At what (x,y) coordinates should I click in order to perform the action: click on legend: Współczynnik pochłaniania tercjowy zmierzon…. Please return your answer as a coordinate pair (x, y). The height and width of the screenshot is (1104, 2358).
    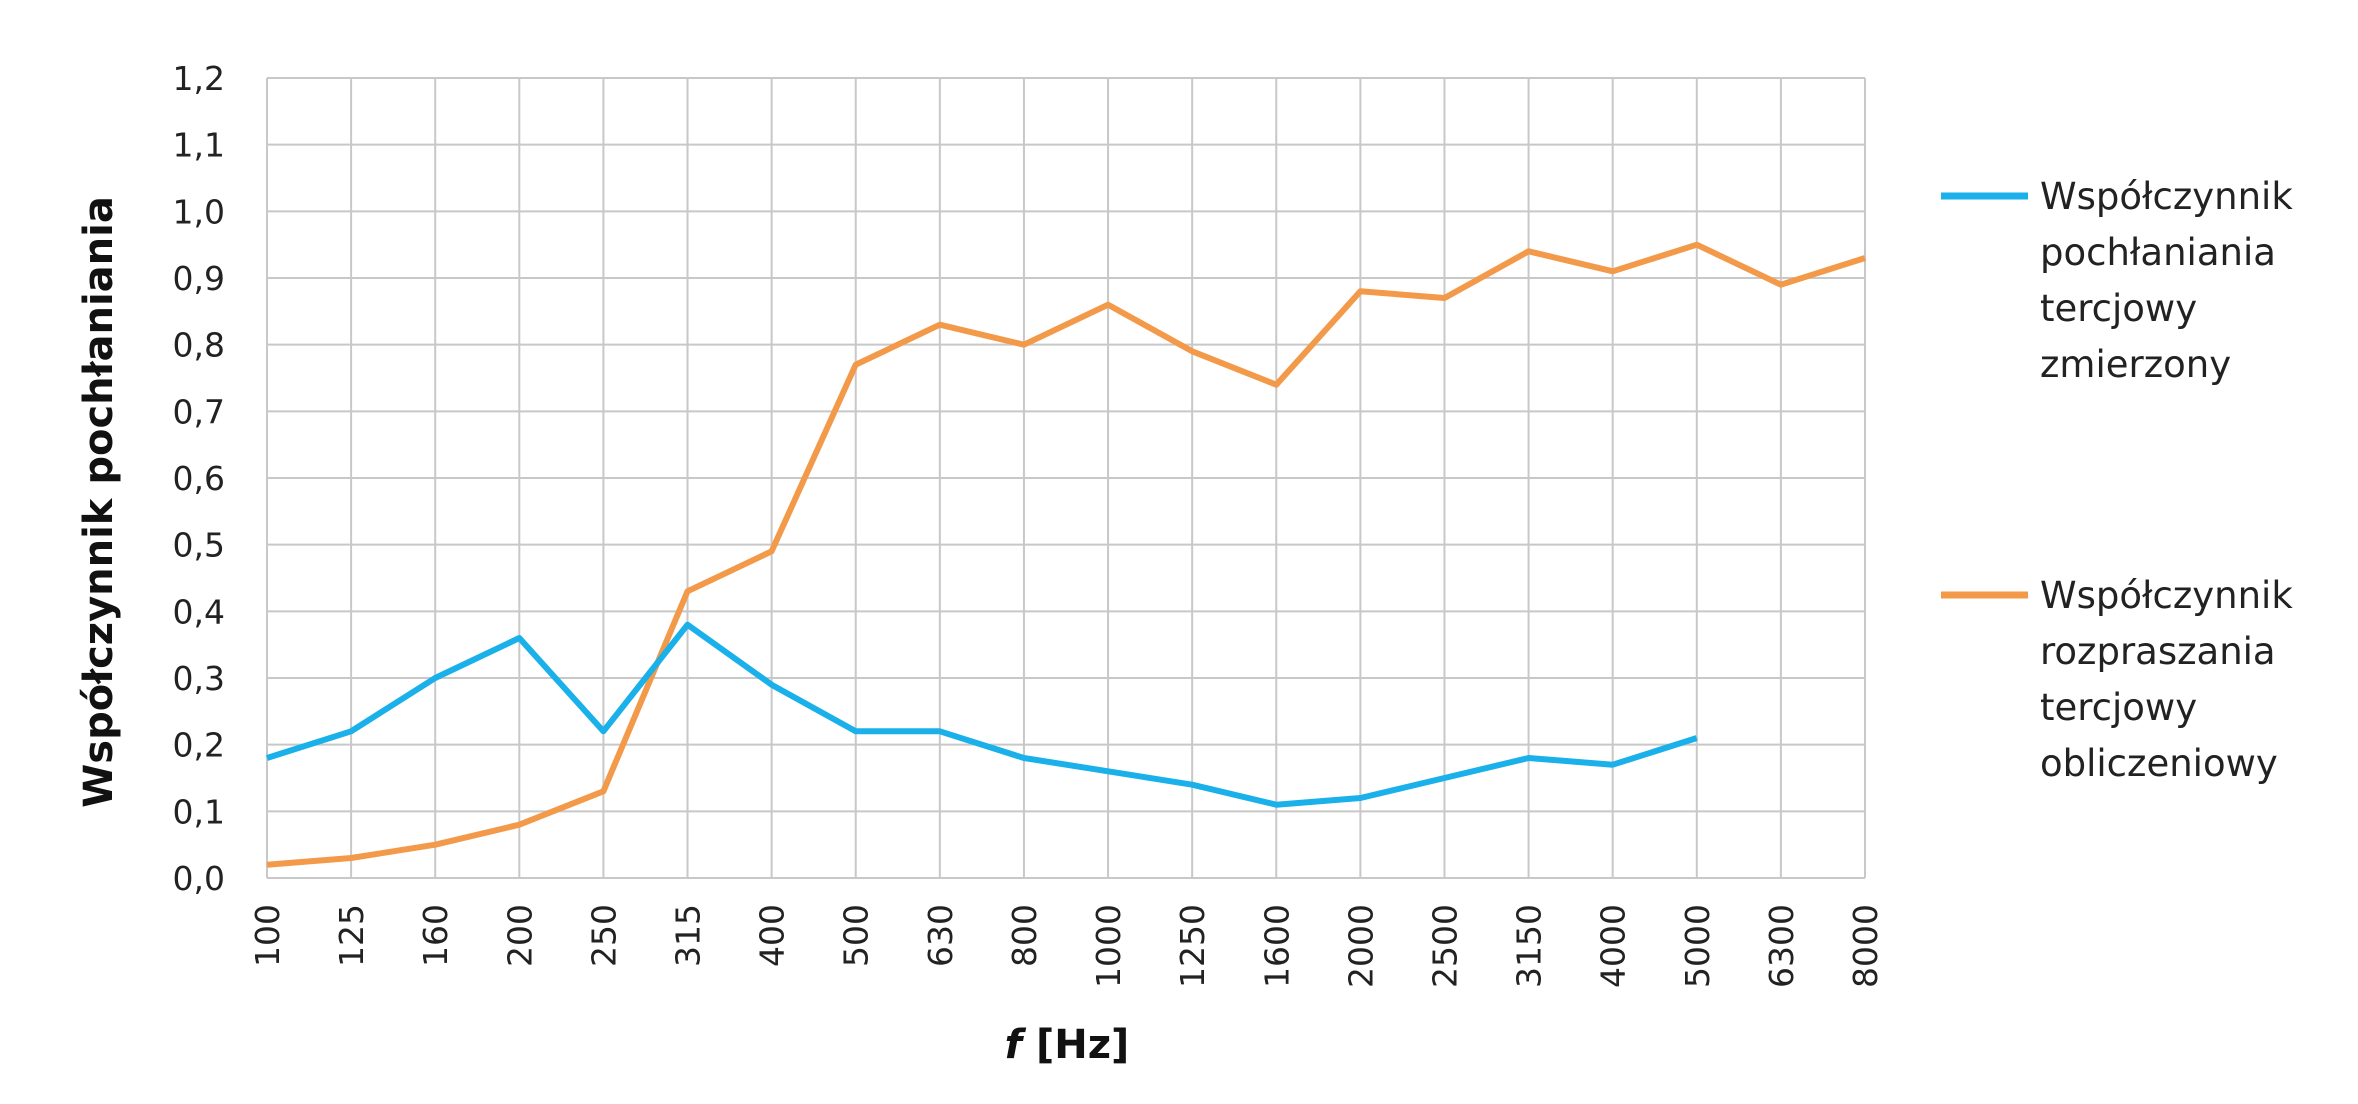
    Looking at the image, I should click on (2117, 480).